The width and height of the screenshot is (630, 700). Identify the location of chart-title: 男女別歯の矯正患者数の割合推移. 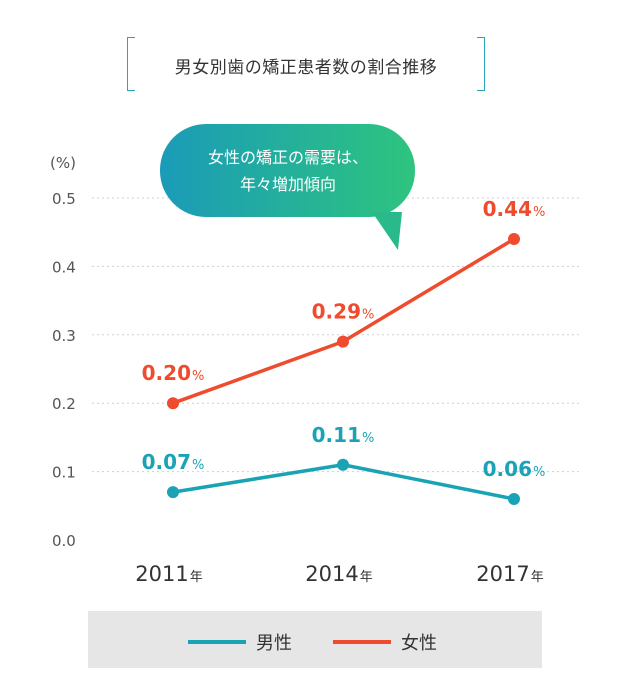
(306, 68).